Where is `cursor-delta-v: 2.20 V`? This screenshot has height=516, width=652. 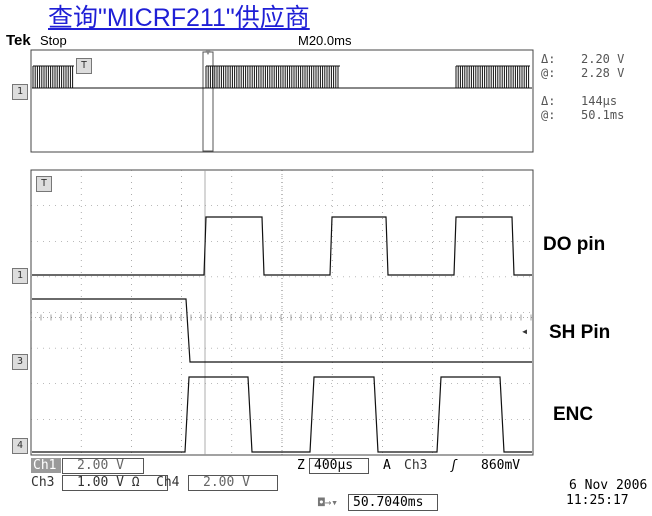
cursor-delta-v: 2.20 V is located at coordinates (603, 59).